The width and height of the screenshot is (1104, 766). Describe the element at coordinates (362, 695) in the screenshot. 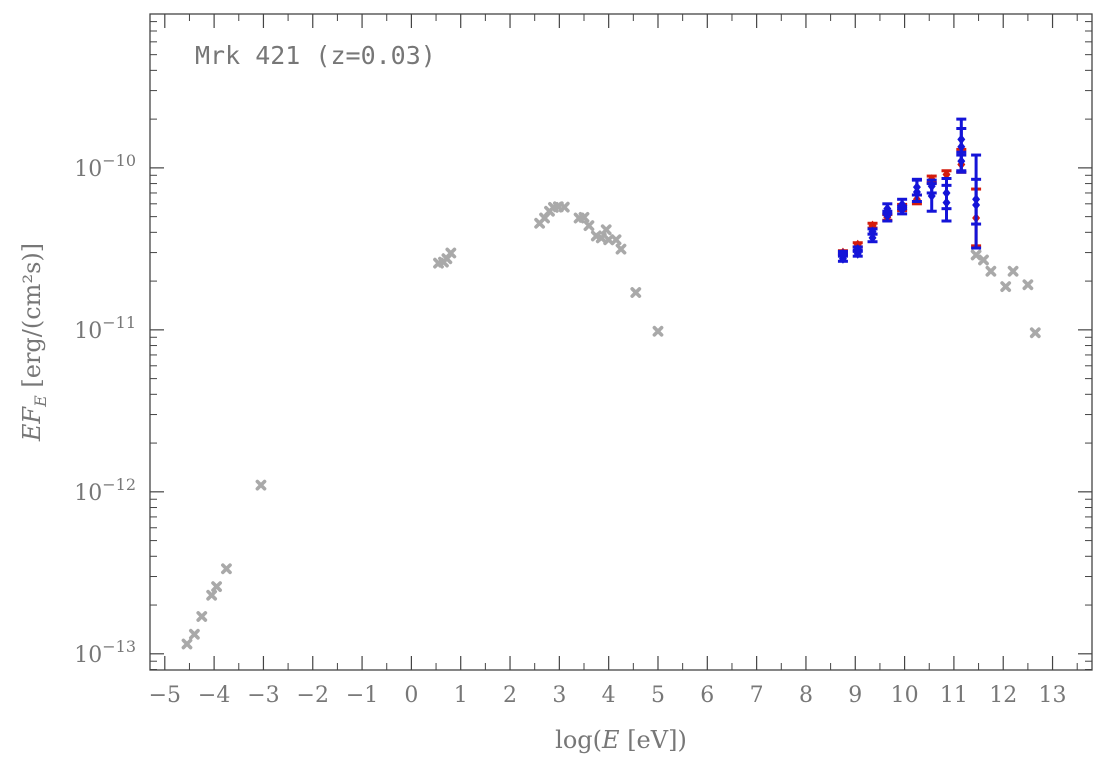

I see `x-tick-label: −1` at that location.